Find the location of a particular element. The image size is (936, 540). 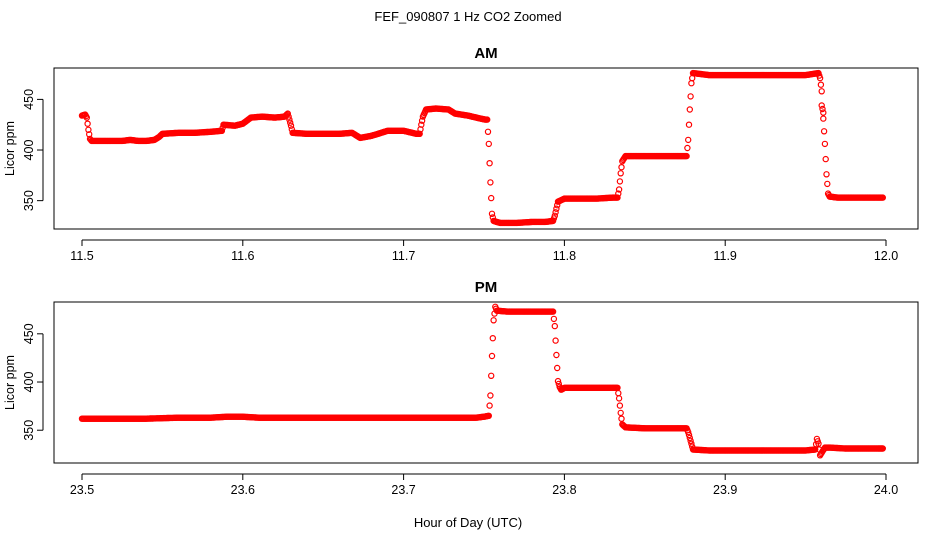

panel-title: PM is located at coordinates (486, 287).